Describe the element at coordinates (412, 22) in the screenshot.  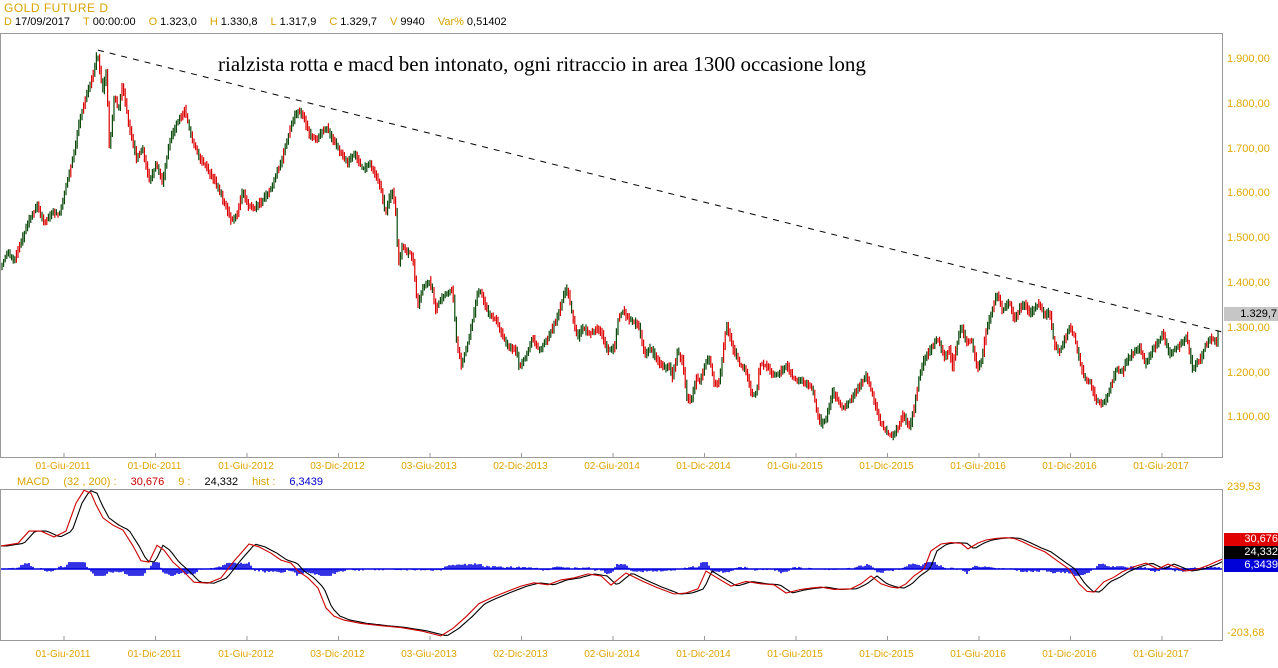
I see `ohlc-field-value: 9940` at that location.